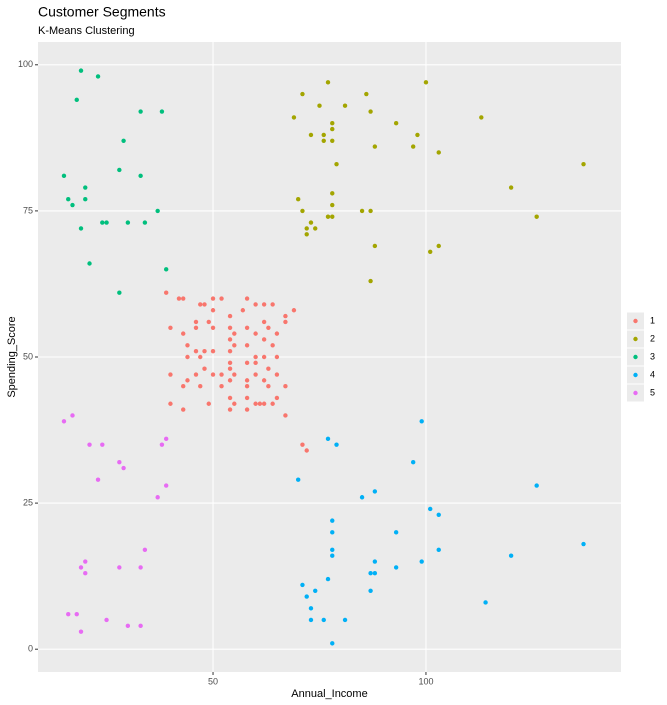  I want to click on x-tick-label: 100, so click(425, 681).